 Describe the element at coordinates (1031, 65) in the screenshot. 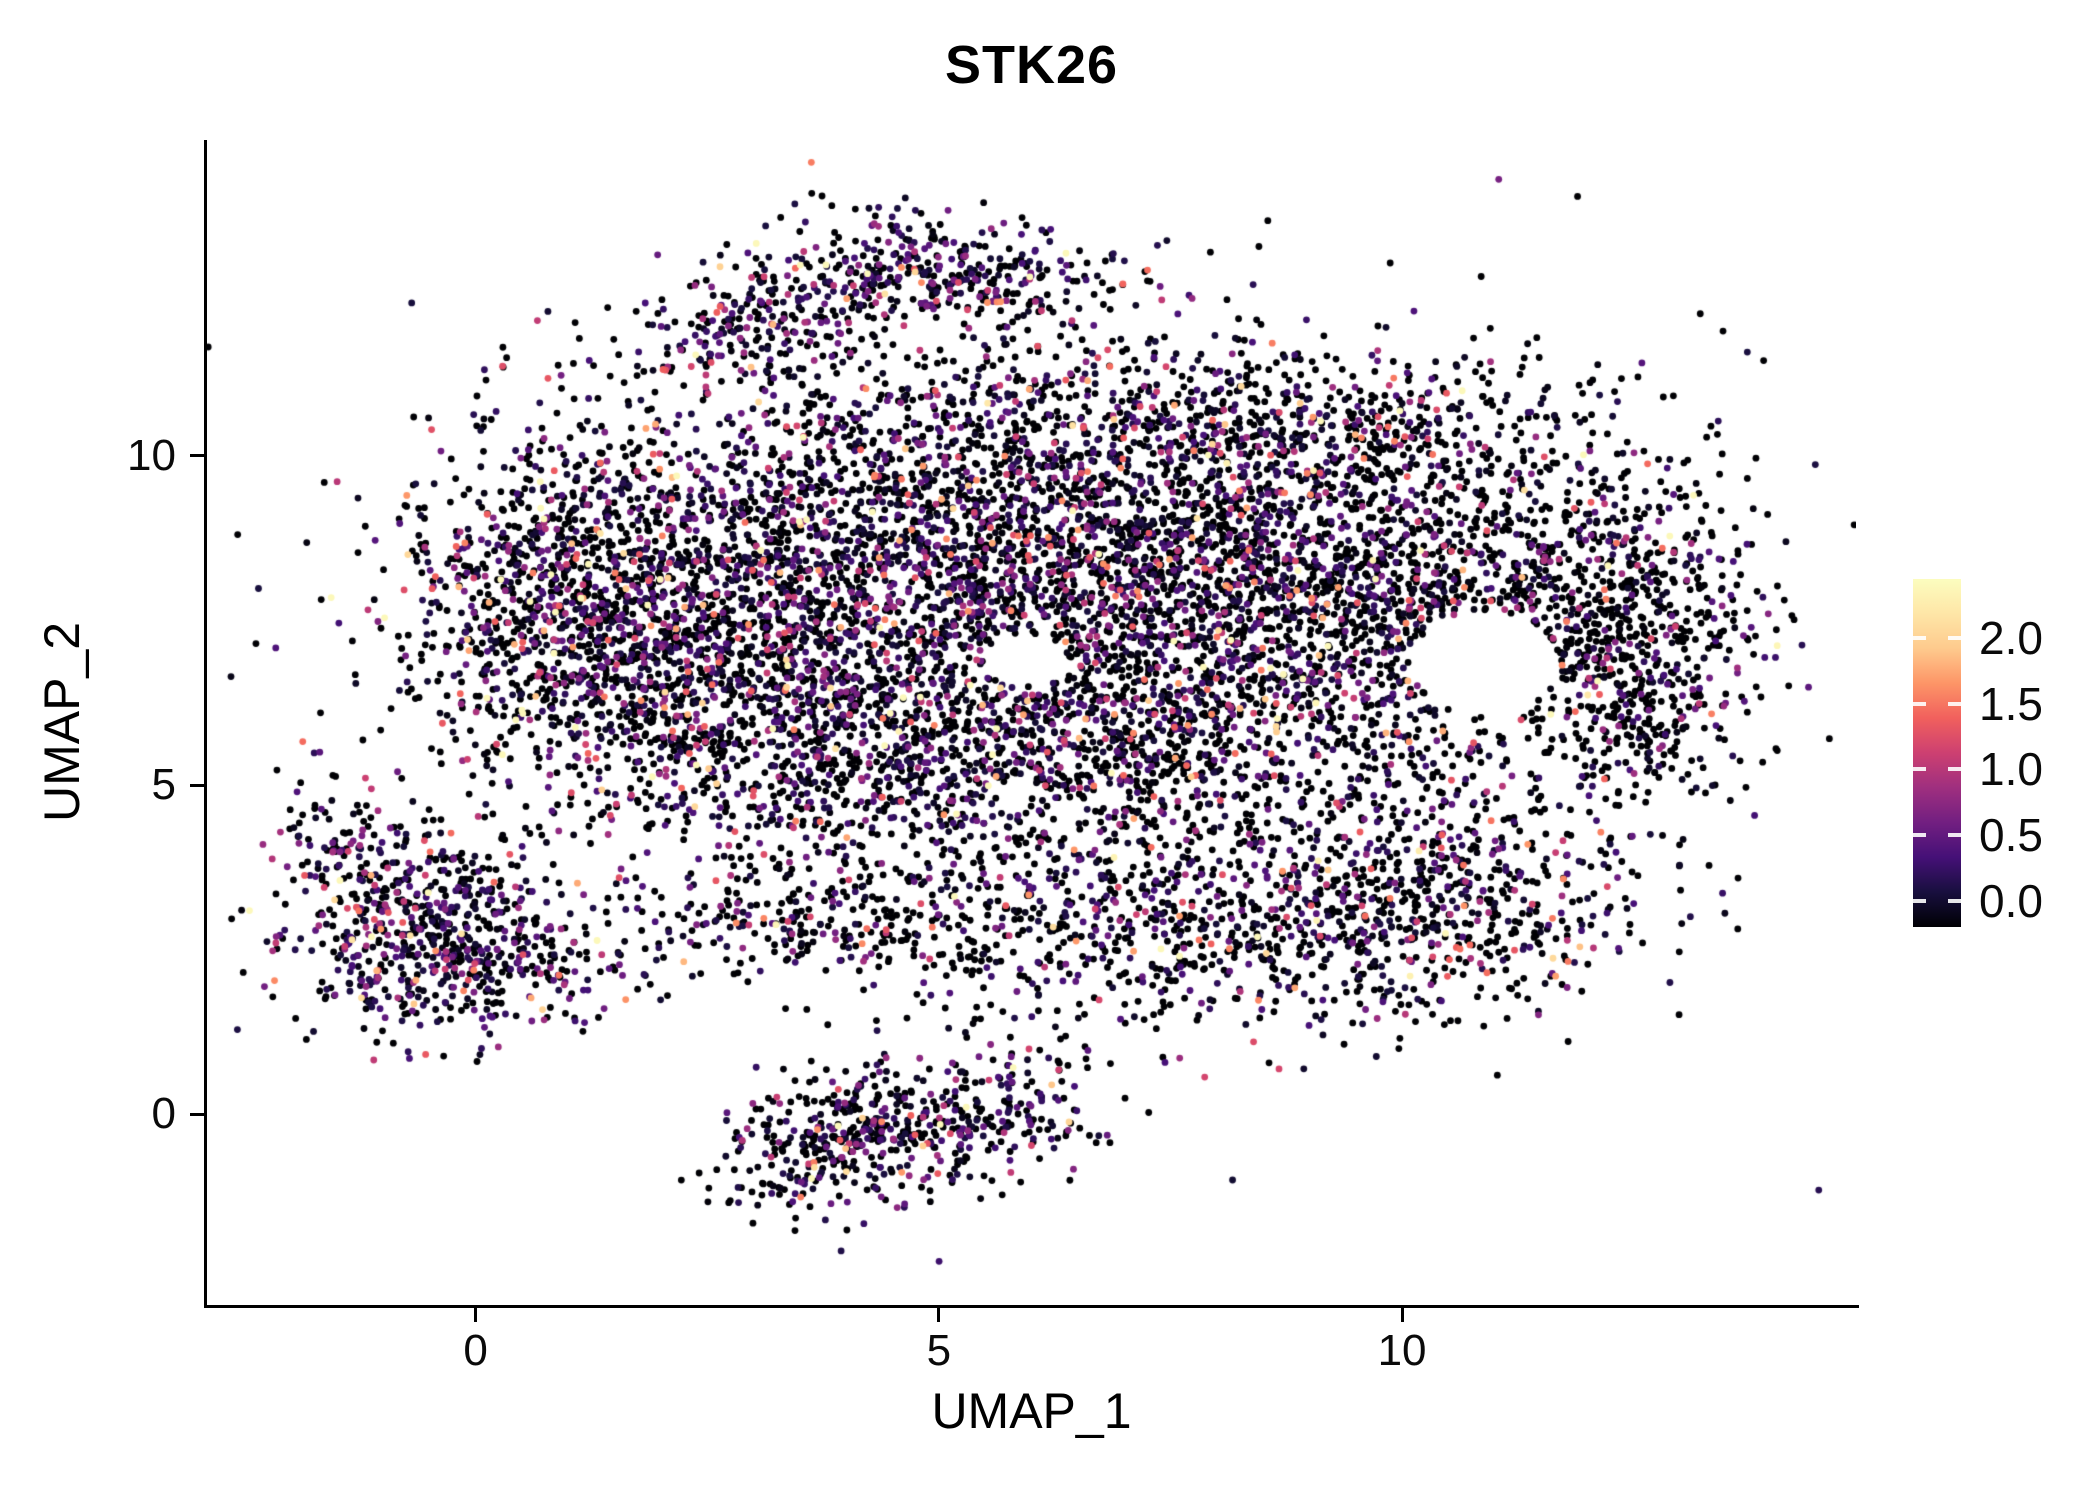

I see `plot-title: STK26` at that location.